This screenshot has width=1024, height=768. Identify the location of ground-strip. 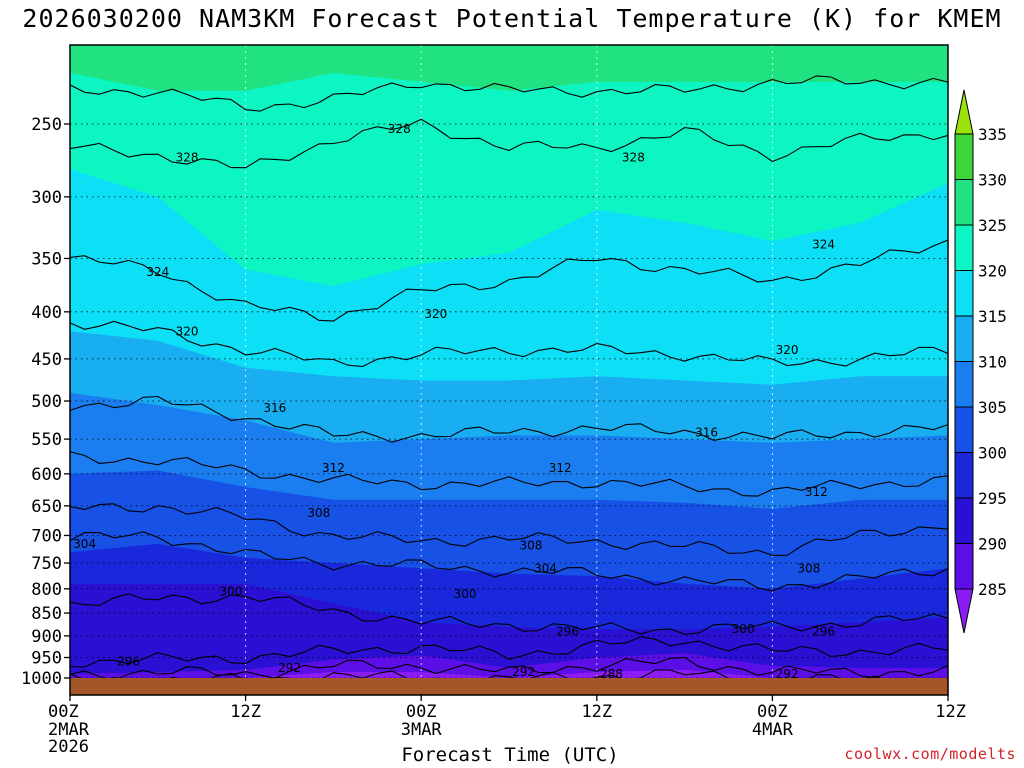
(509, 686).